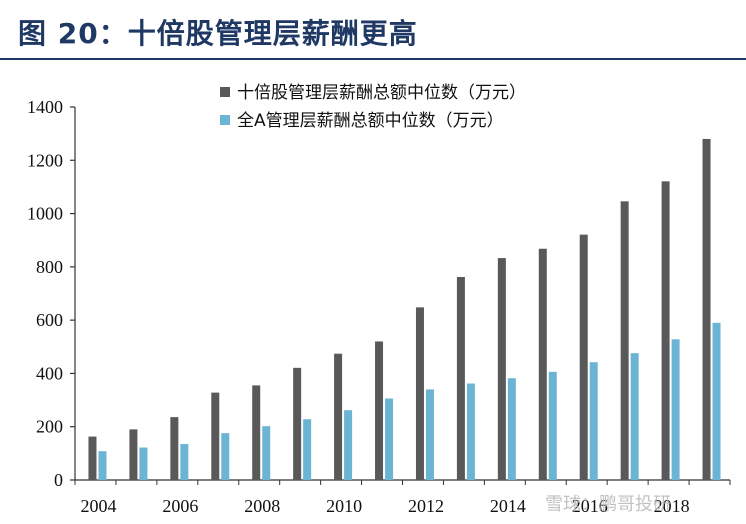  Describe the element at coordinates (297, 423) in the screenshot. I see `bar-ten-bagger-2009` at that location.